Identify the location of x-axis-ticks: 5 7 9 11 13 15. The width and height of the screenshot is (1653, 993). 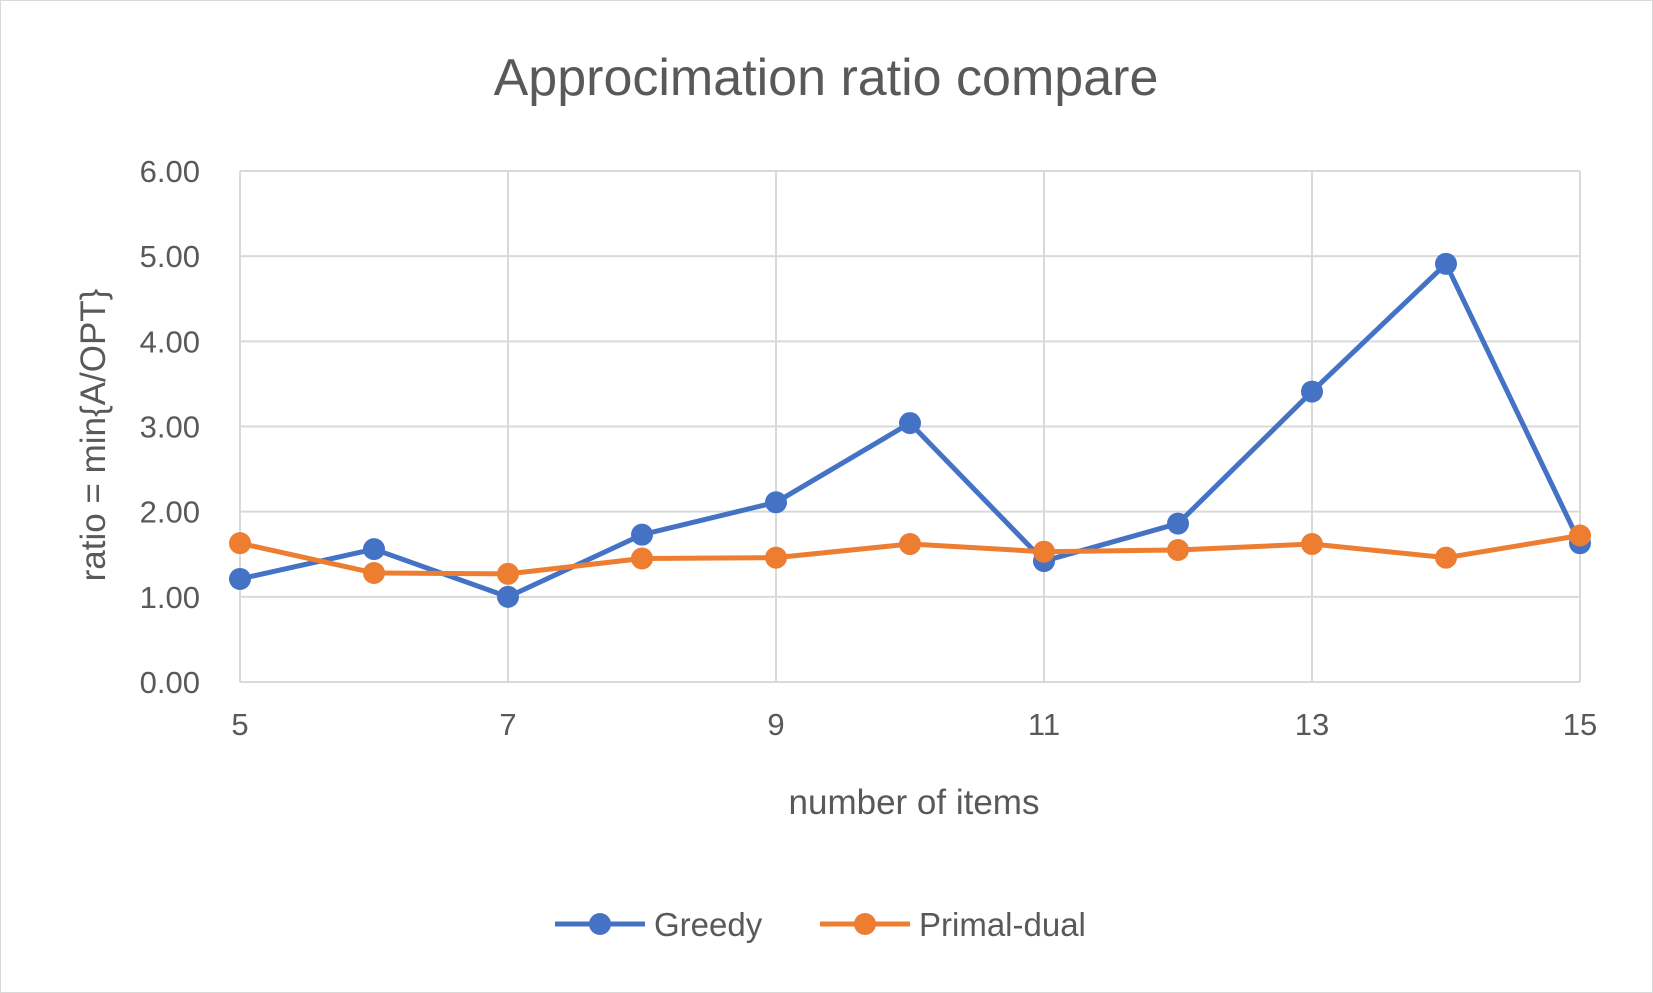
(914, 724).